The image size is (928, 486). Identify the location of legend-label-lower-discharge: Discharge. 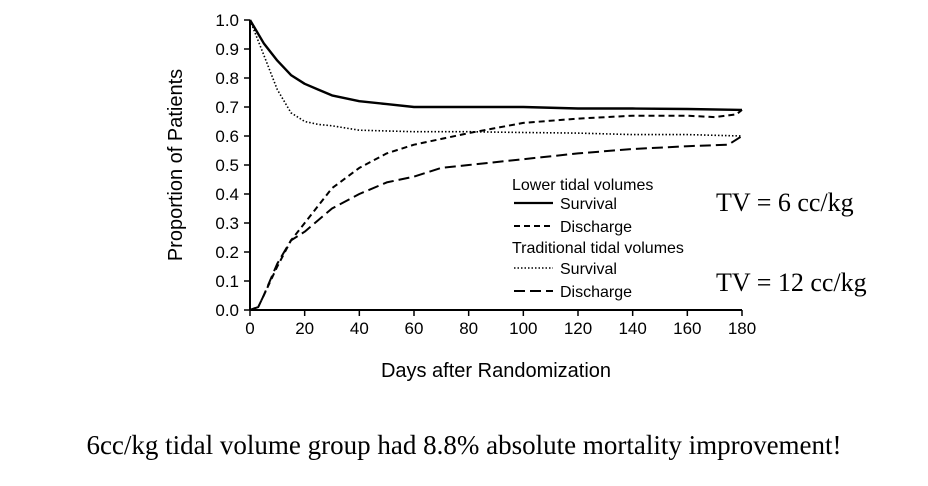
(596, 227).